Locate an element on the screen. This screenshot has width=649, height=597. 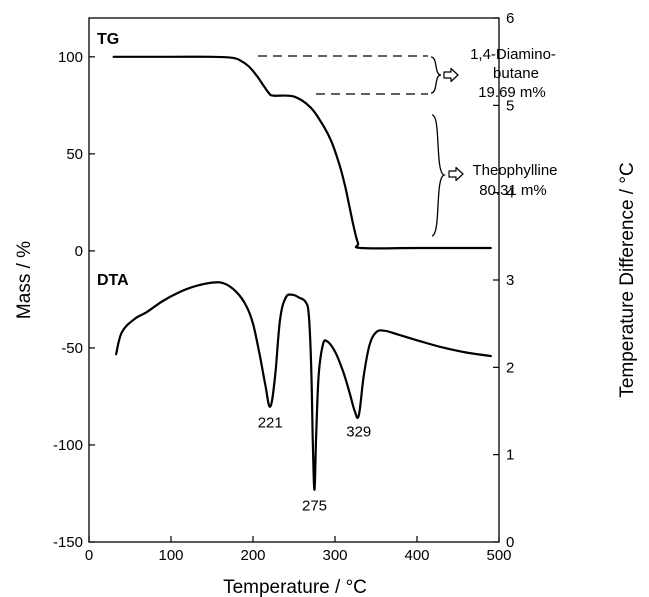
peak-label-221: 221 is located at coordinates (270, 423).